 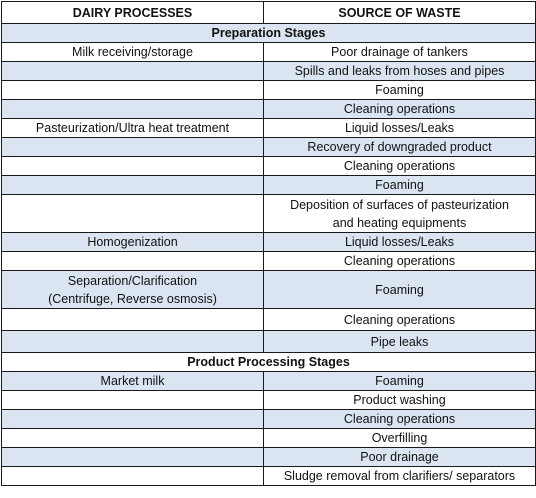 I want to click on waste-cell: Poor drainage, so click(x=399, y=457).